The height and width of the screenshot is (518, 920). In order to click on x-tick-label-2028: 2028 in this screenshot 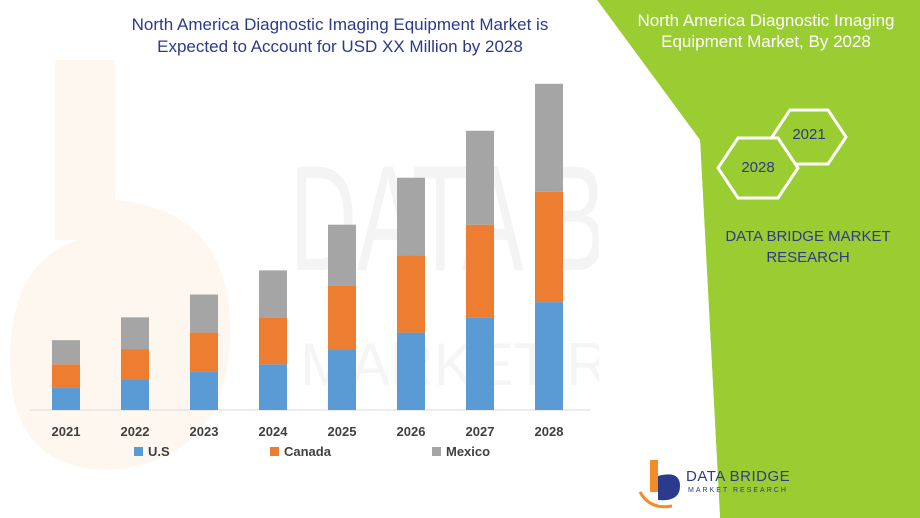, I will do `click(549, 431)`.